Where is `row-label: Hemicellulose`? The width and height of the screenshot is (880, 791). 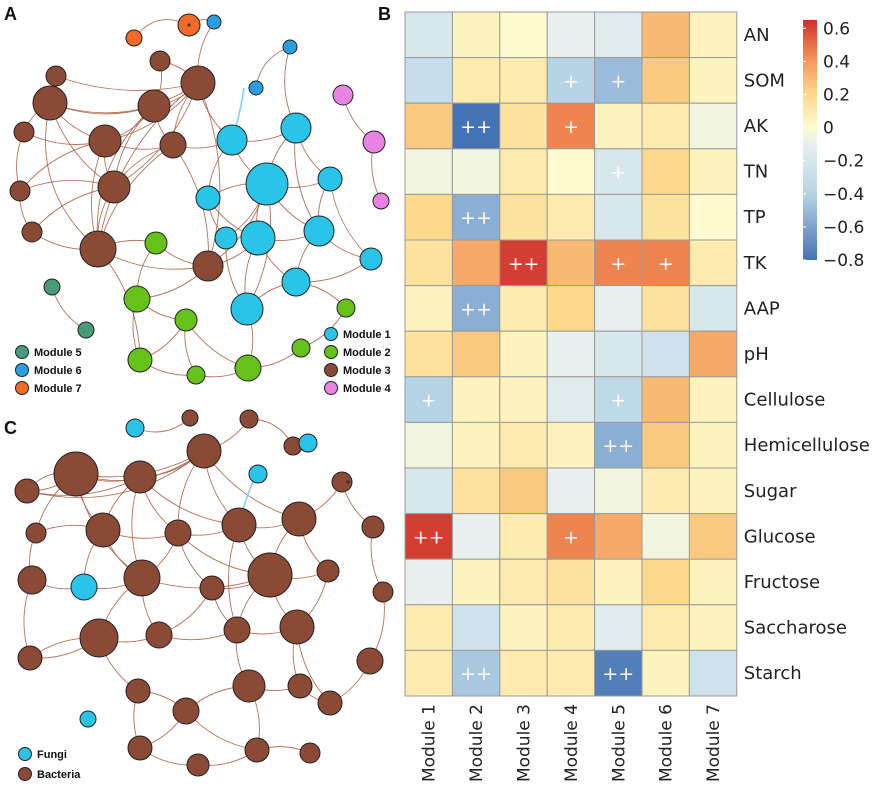
row-label: Hemicellulose is located at coordinates (807, 445).